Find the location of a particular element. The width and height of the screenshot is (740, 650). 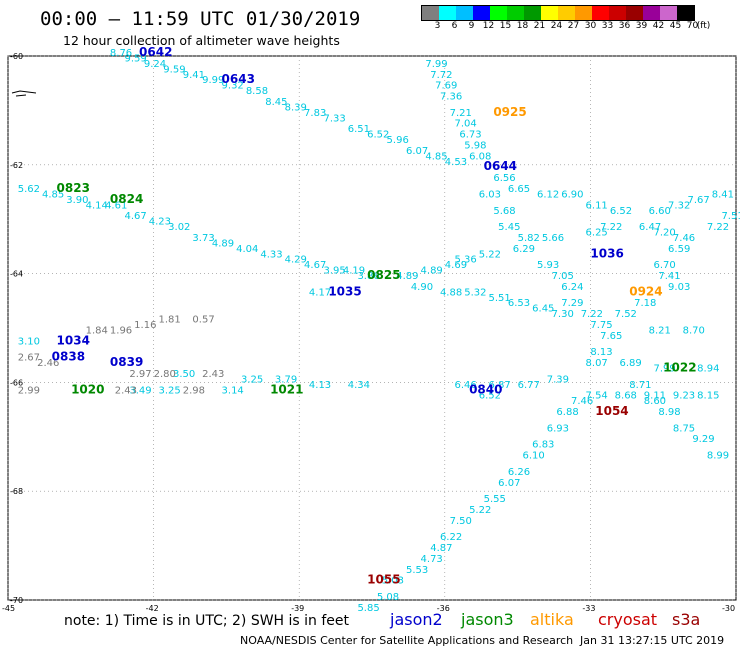

lon-label: -30 is located at coordinates (728, 608).